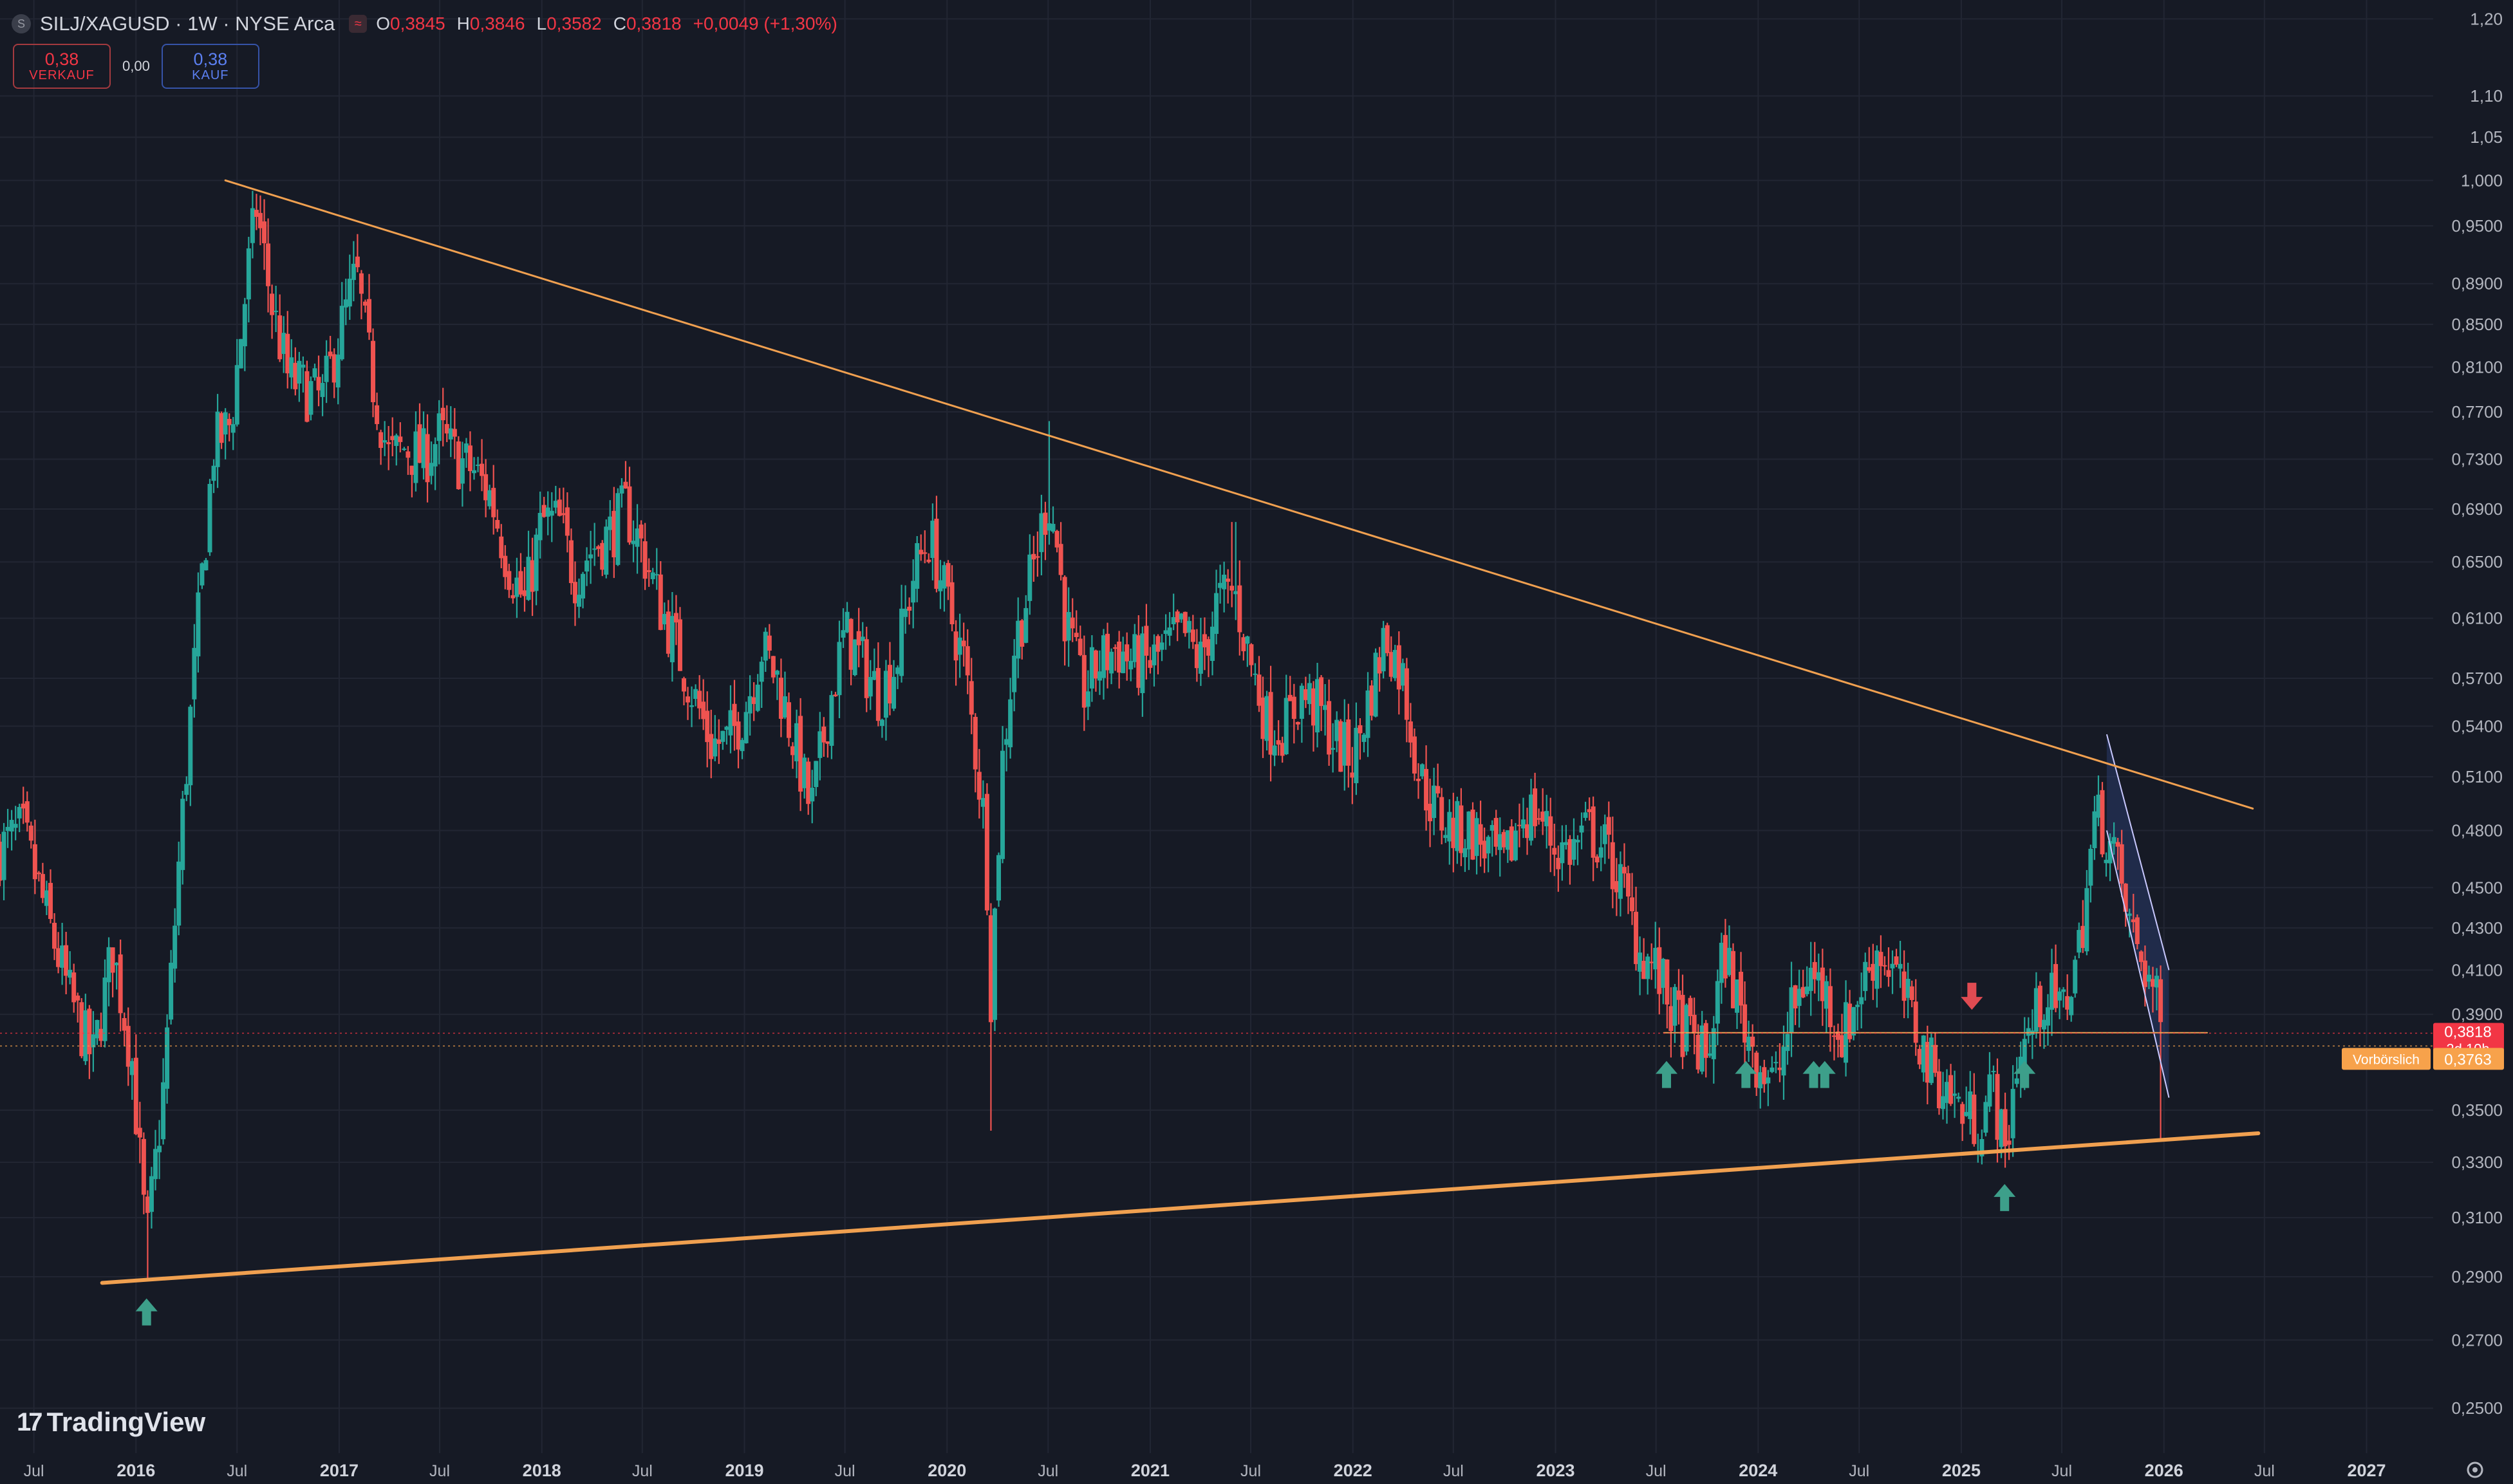 The height and width of the screenshot is (1484, 2513). Describe the element at coordinates (2138, 964) in the screenshot. I see `channel-lower-line` at that location.